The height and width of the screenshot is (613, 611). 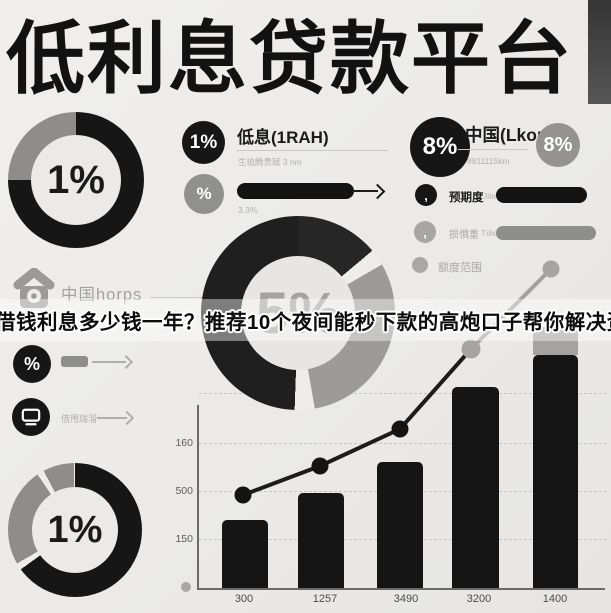 What do you see at coordinates (406, 599) in the screenshot?
I see `chart-xlab: 3490` at bounding box center [406, 599].